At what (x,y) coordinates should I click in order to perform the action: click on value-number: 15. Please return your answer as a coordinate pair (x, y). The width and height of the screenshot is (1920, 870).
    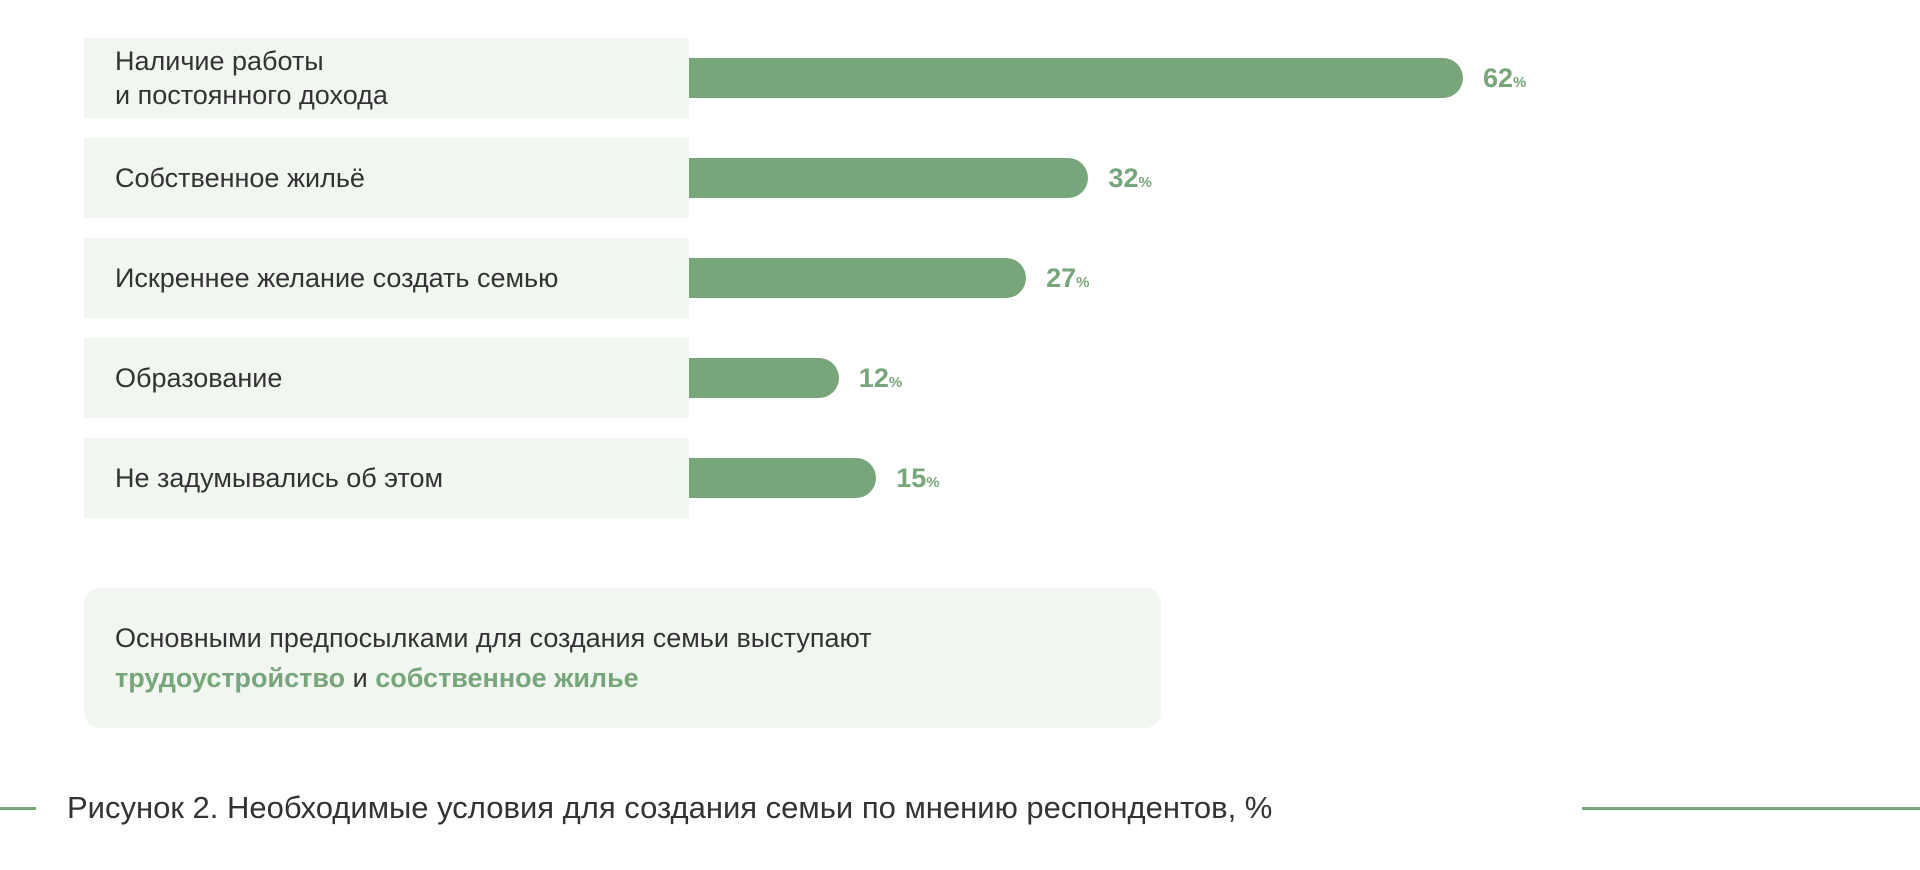
    Looking at the image, I should click on (911, 478).